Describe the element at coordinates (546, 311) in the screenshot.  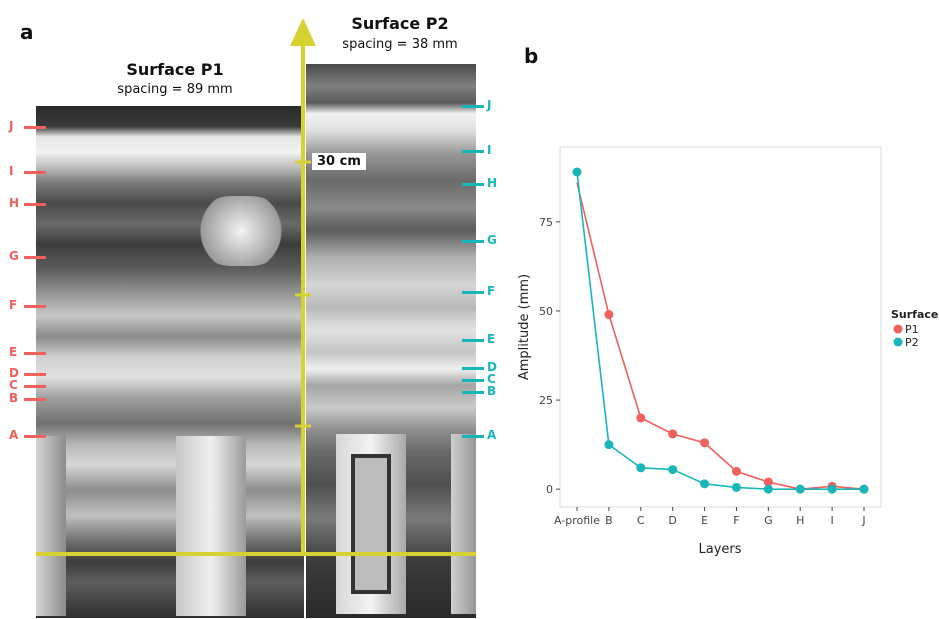
I see `y-tick-label-50: 50` at that location.